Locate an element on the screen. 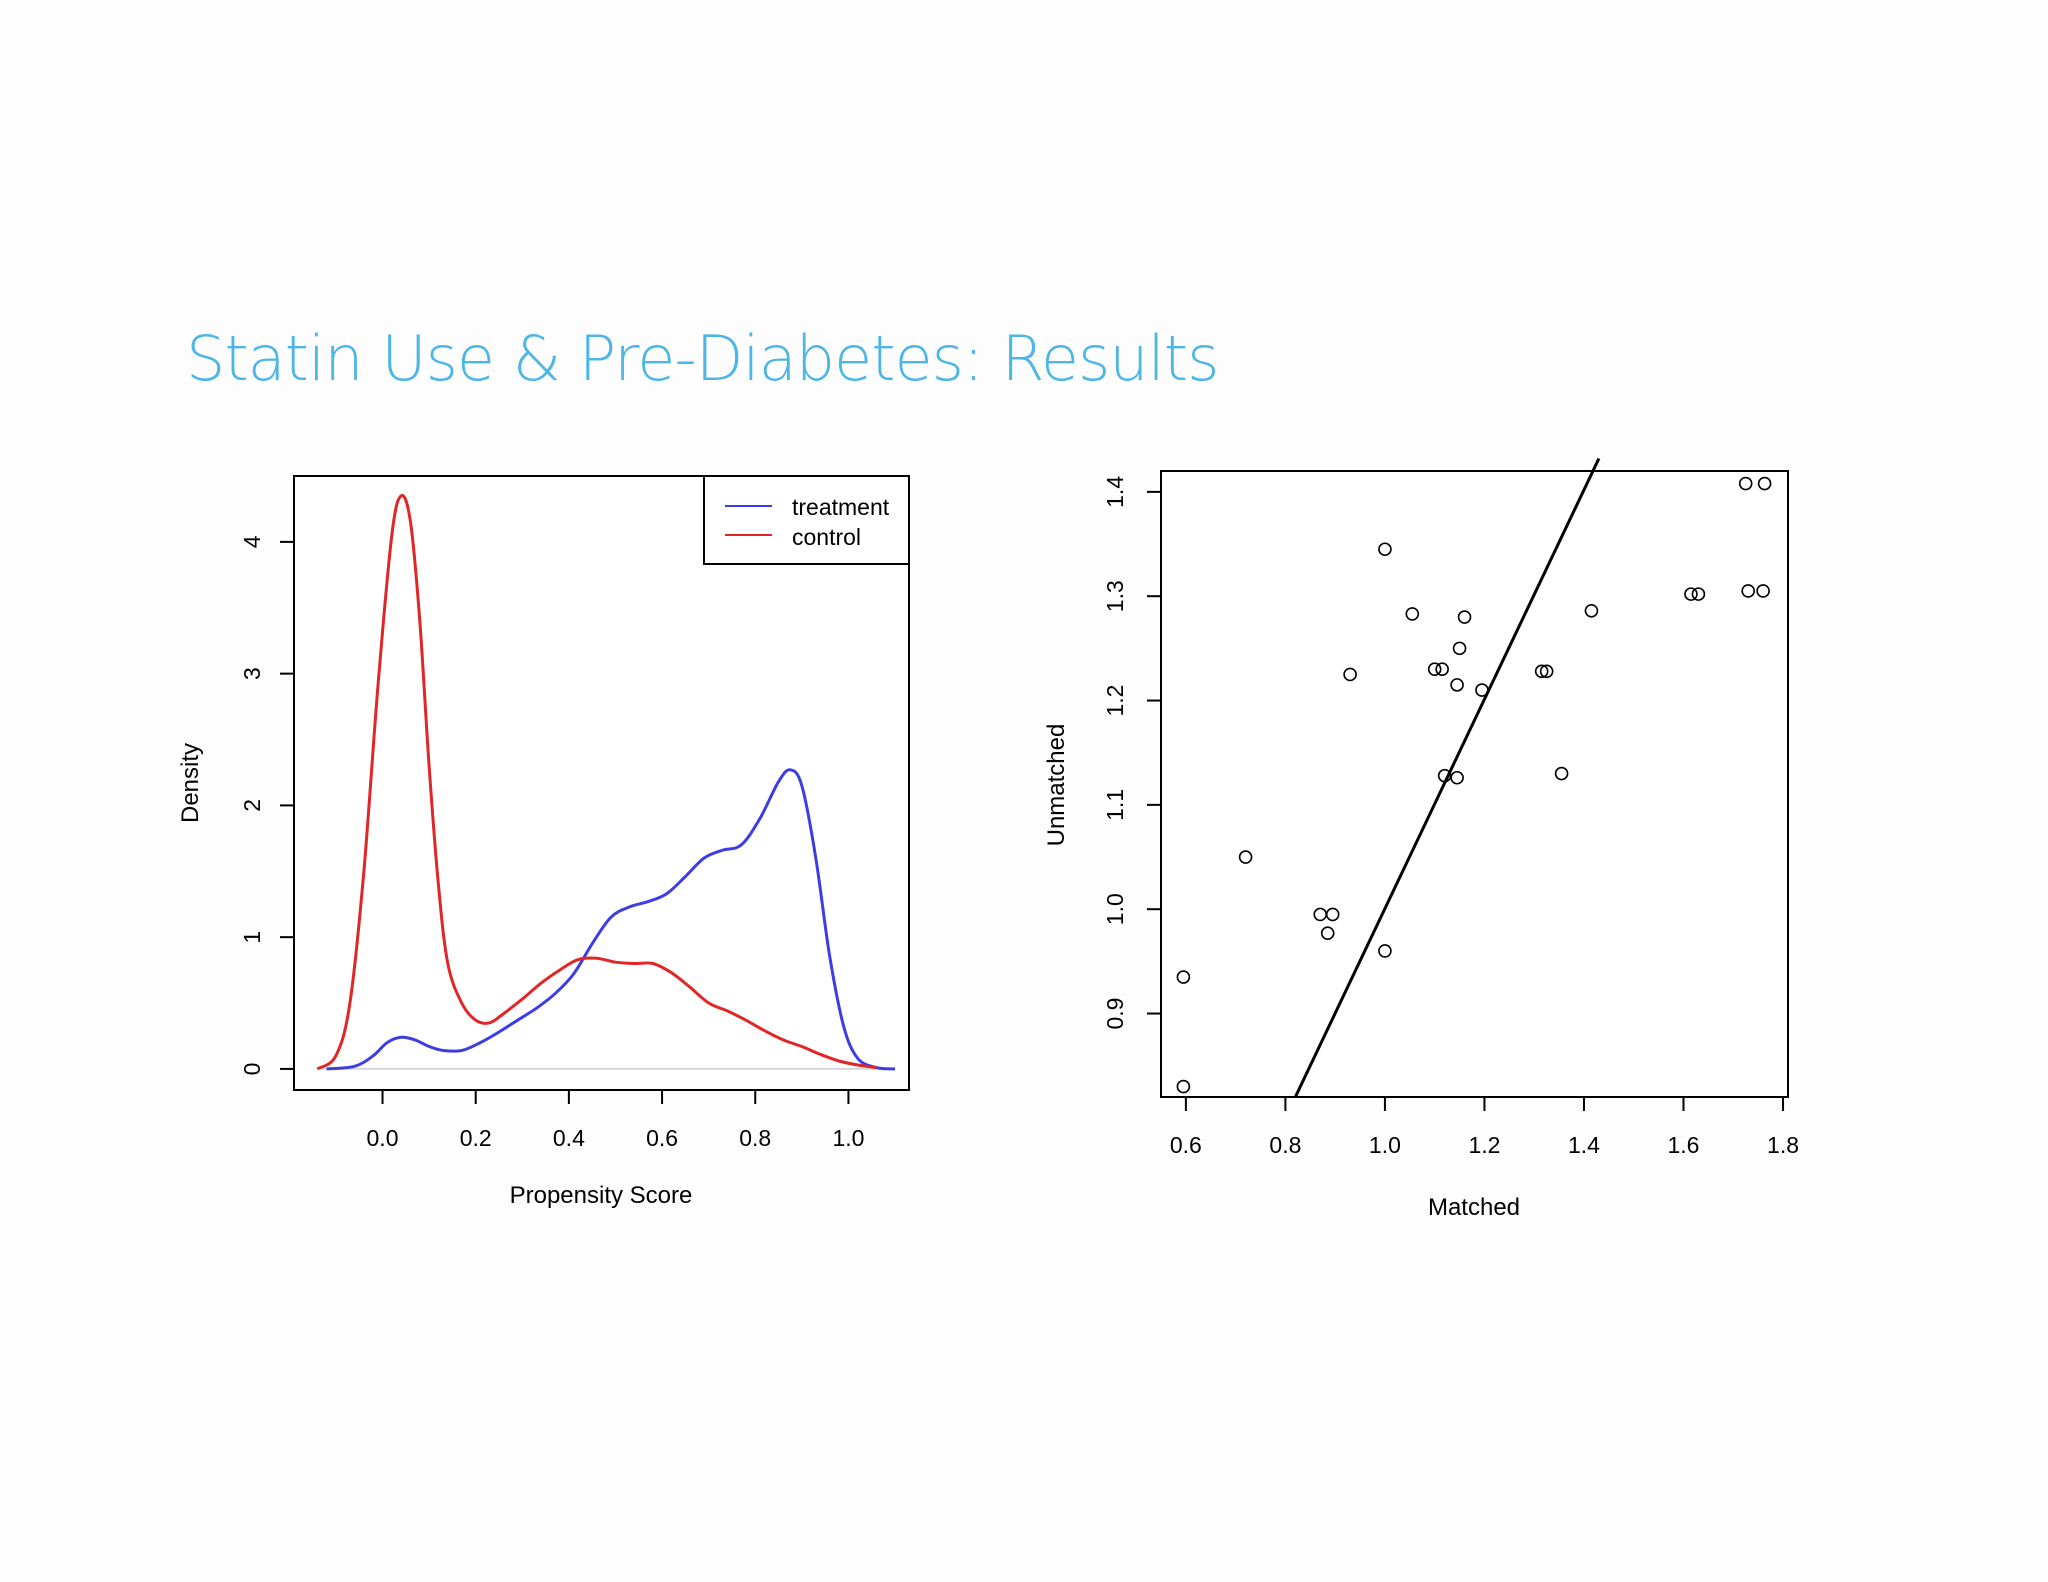 This screenshot has height=1582, width=2048. scatter-plot-frame is located at coordinates (1474, 784).